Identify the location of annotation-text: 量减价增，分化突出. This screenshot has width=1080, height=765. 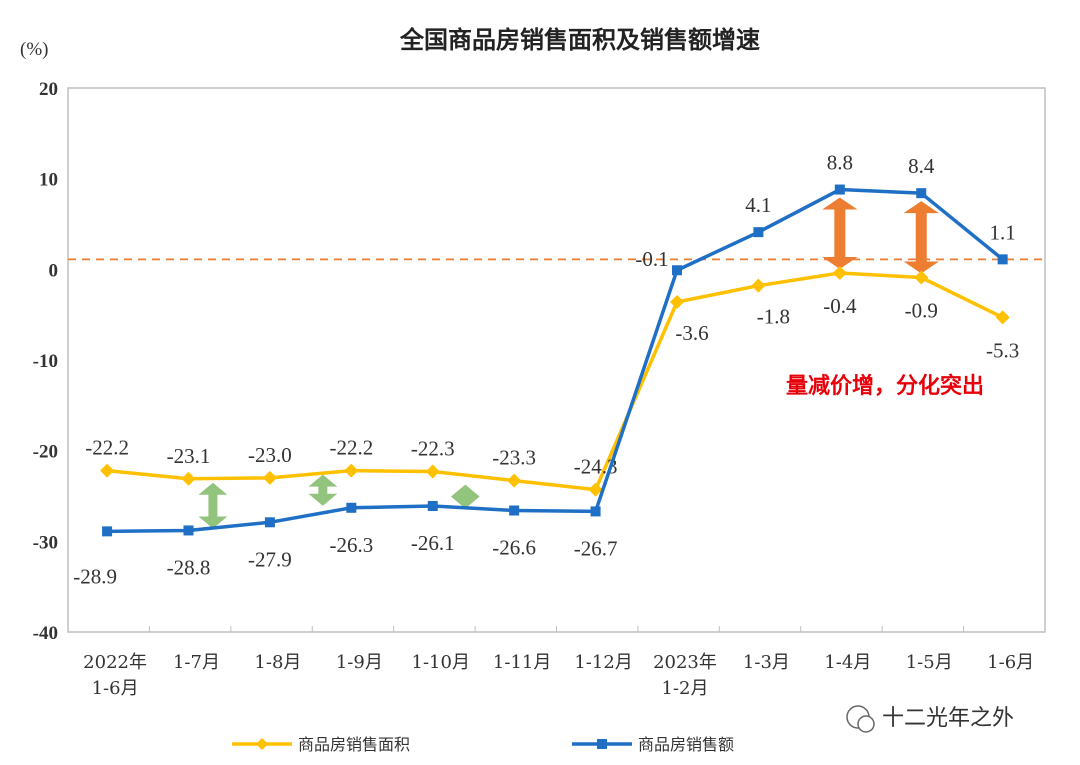
(885, 386).